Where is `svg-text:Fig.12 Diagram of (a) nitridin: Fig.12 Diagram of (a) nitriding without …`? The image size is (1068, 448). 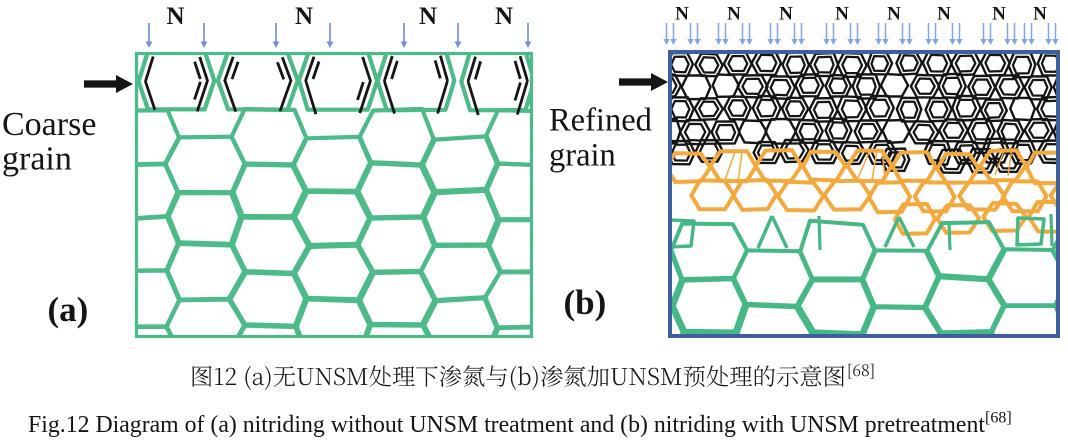
svg-text:Fig.12 Diagram of (a) nitridin: Fig.12 Diagram of (a) nitriding without … is located at coordinates (520, 424).